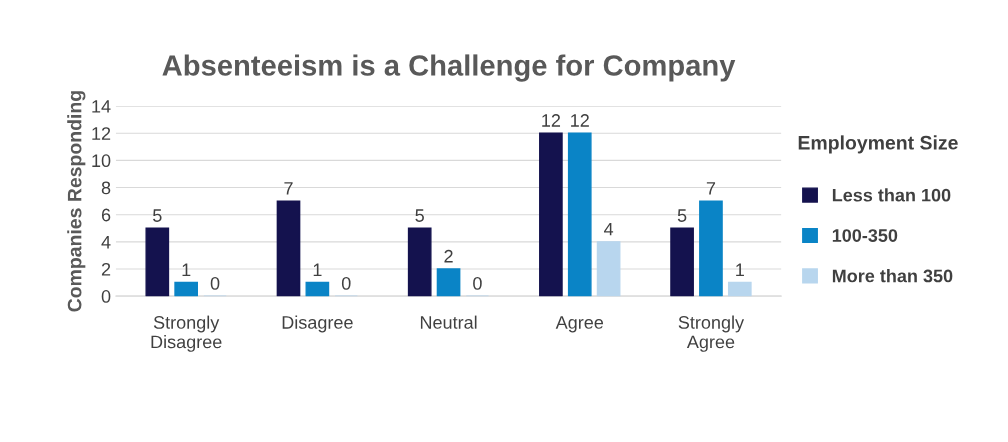 The height and width of the screenshot is (442, 1008). What do you see at coordinates (892, 276) in the screenshot?
I see `legend-label: More than 350` at bounding box center [892, 276].